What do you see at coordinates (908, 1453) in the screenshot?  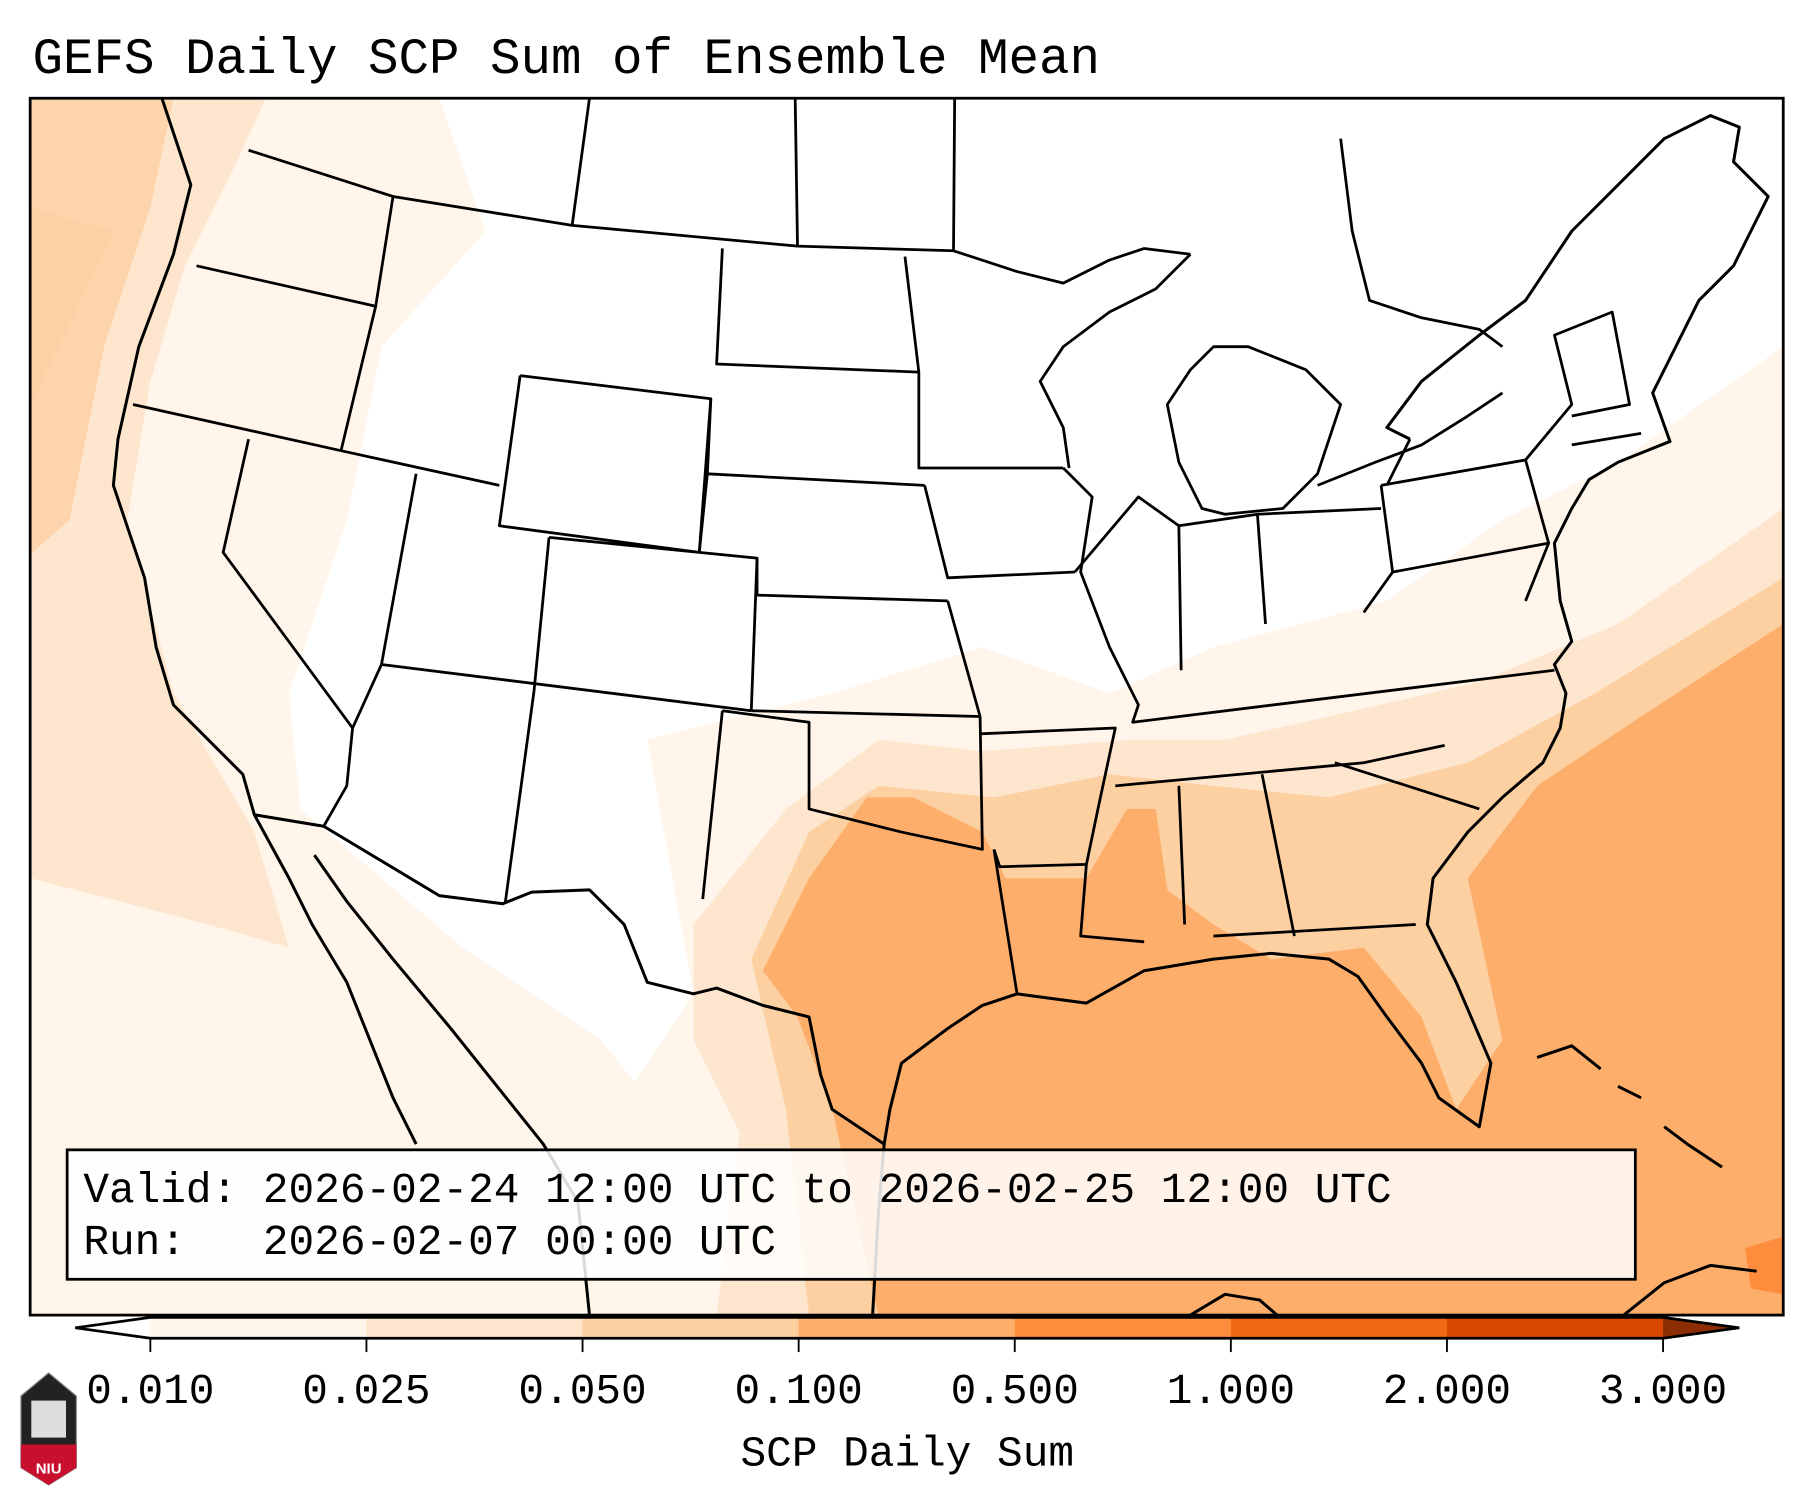 I see `colorbar-label: SCP Daily Sum` at bounding box center [908, 1453].